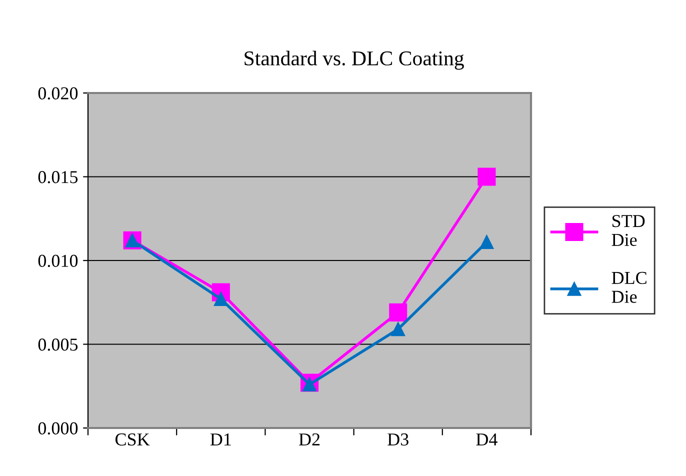 This screenshot has width=686, height=476. Describe the element at coordinates (220, 439) in the screenshot. I see `x-tick-label: D1` at that location.